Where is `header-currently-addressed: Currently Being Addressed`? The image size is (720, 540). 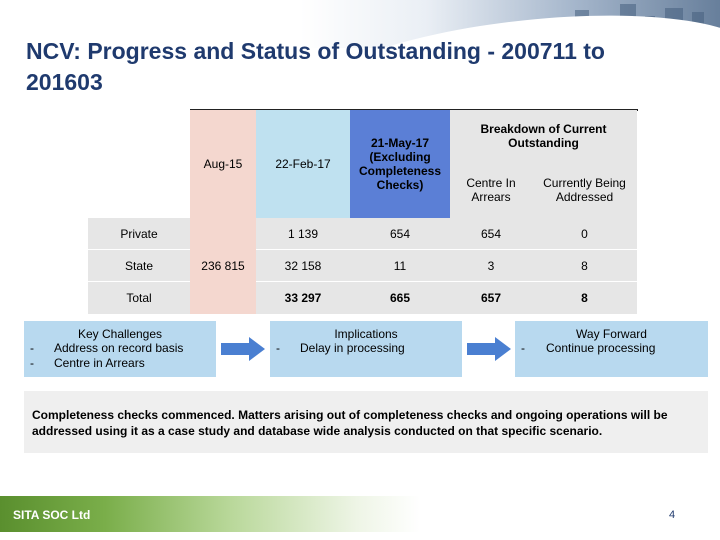
header-currently-addressed: Currently Being Addressed is located at coordinates (584, 190).